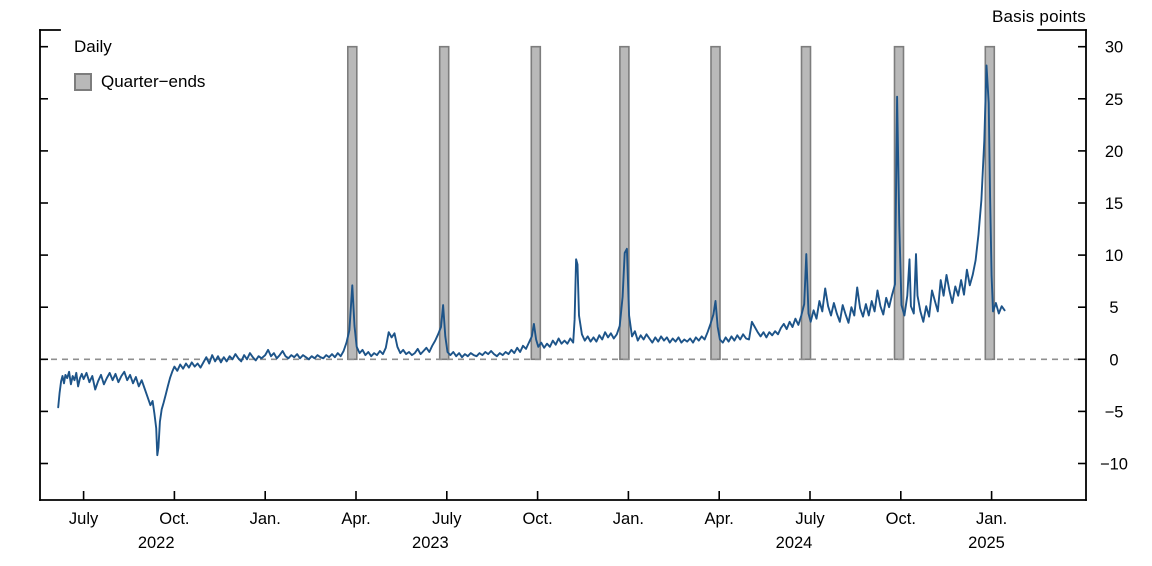 Image resolution: width=1152 pixels, height=566 pixels. I want to click on y-tick-label: 10, so click(1114, 256).